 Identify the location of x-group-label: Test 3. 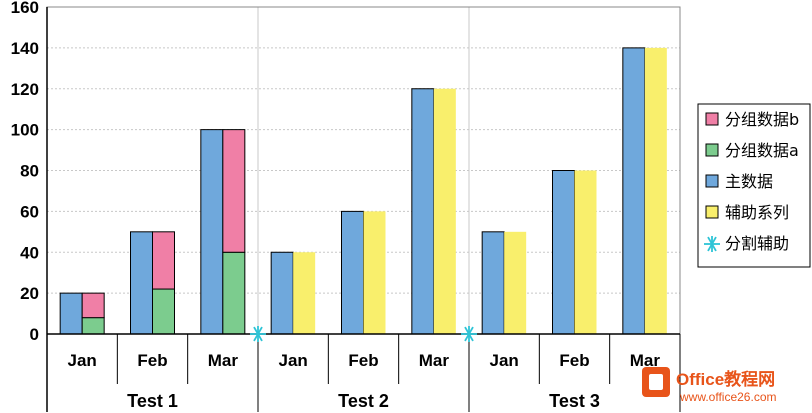
(574, 401).